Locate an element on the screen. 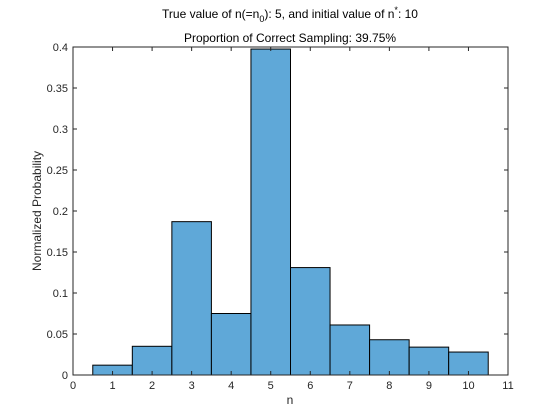  y-tick-label: 0.1 is located at coordinates (60, 294).